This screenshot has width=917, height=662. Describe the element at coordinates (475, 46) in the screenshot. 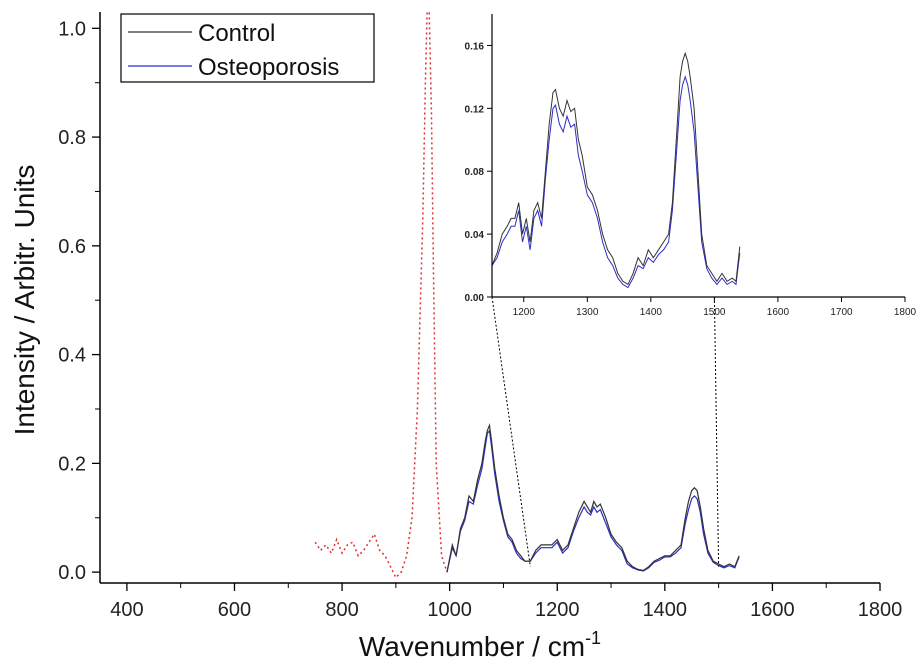

I see `inset-y-tick-label: 0.16` at that location.